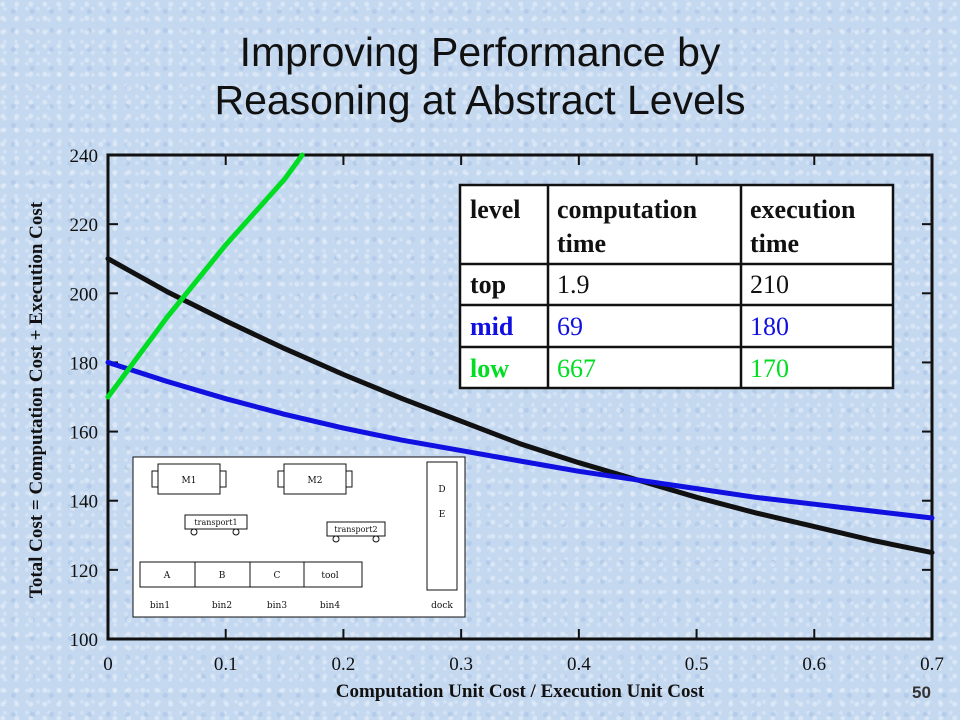 This screenshot has width=960, height=720. Describe the element at coordinates (84, 363) in the screenshot. I see `y-tick-label: 180` at that location.